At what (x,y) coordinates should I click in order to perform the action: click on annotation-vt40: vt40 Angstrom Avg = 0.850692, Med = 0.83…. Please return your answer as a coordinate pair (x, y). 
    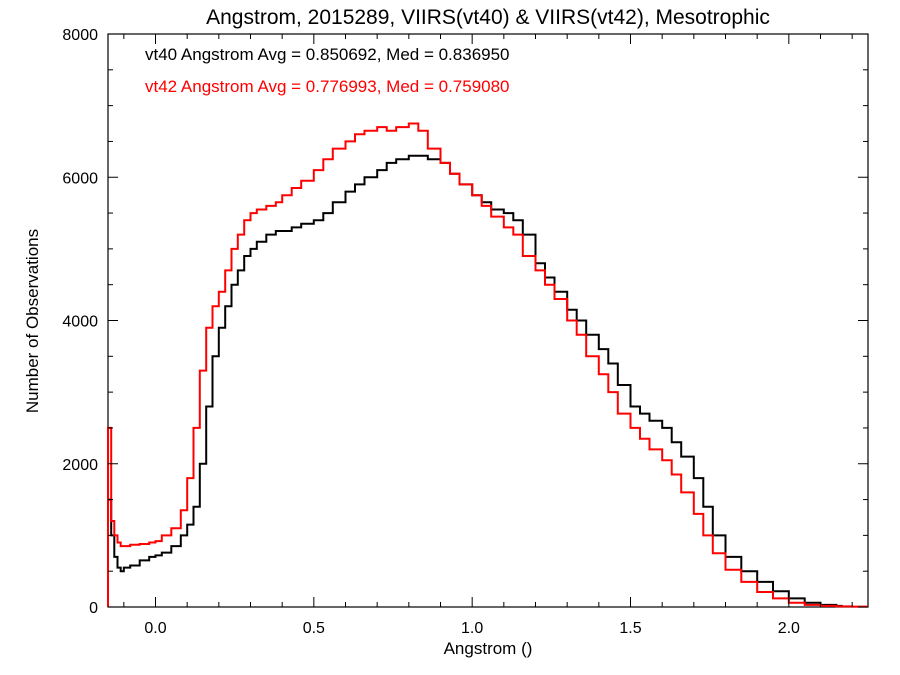
    Looking at the image, I should click on (327, 54).